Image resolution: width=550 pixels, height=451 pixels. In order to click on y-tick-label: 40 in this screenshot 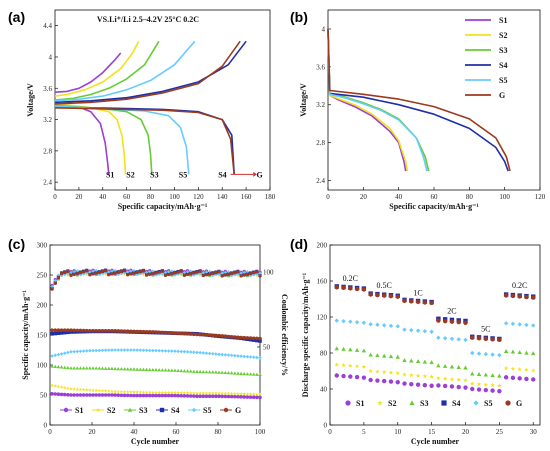, I will do `click(324, 390)`.